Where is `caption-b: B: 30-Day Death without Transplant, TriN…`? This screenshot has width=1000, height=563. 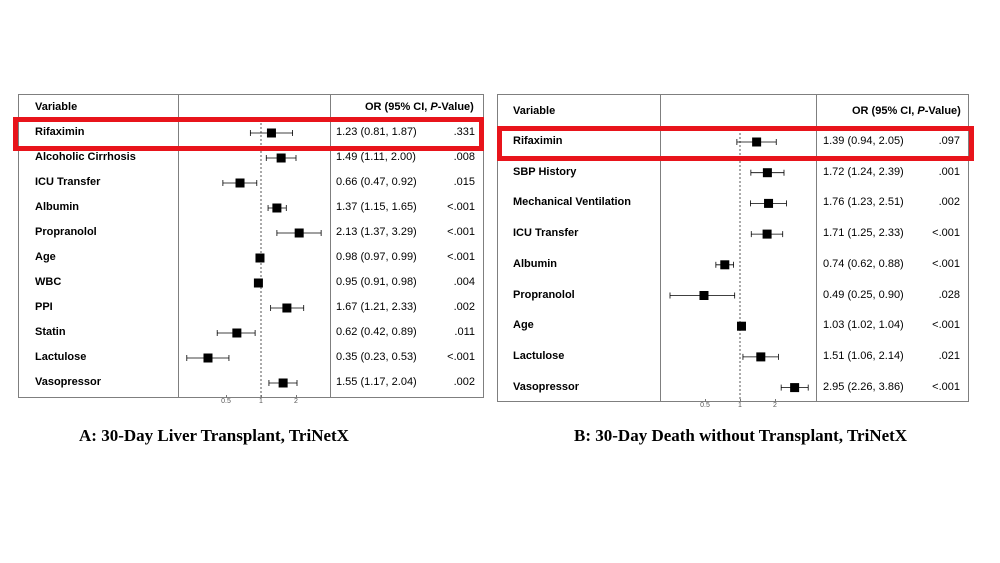 caption-b: B: 30-Day Death without Transplant, TriN… is located at coordinates (741, 435).